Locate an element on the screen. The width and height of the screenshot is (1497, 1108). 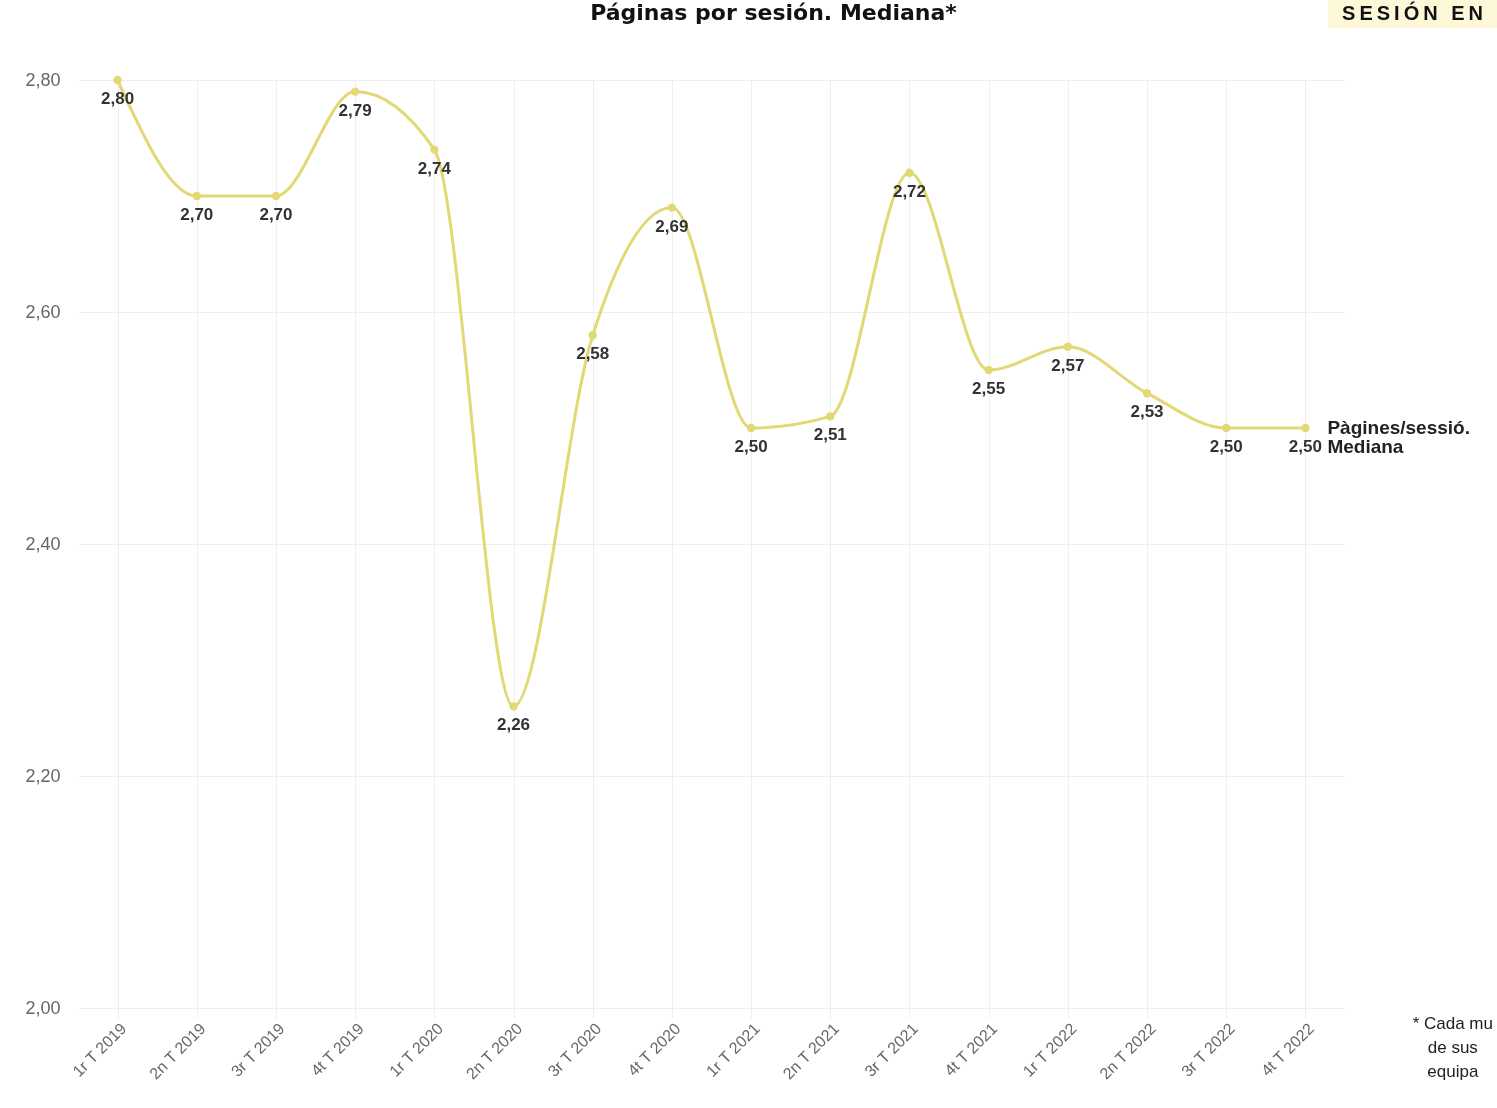
text: * Cada mu is located at coordinates (1452, 1024).